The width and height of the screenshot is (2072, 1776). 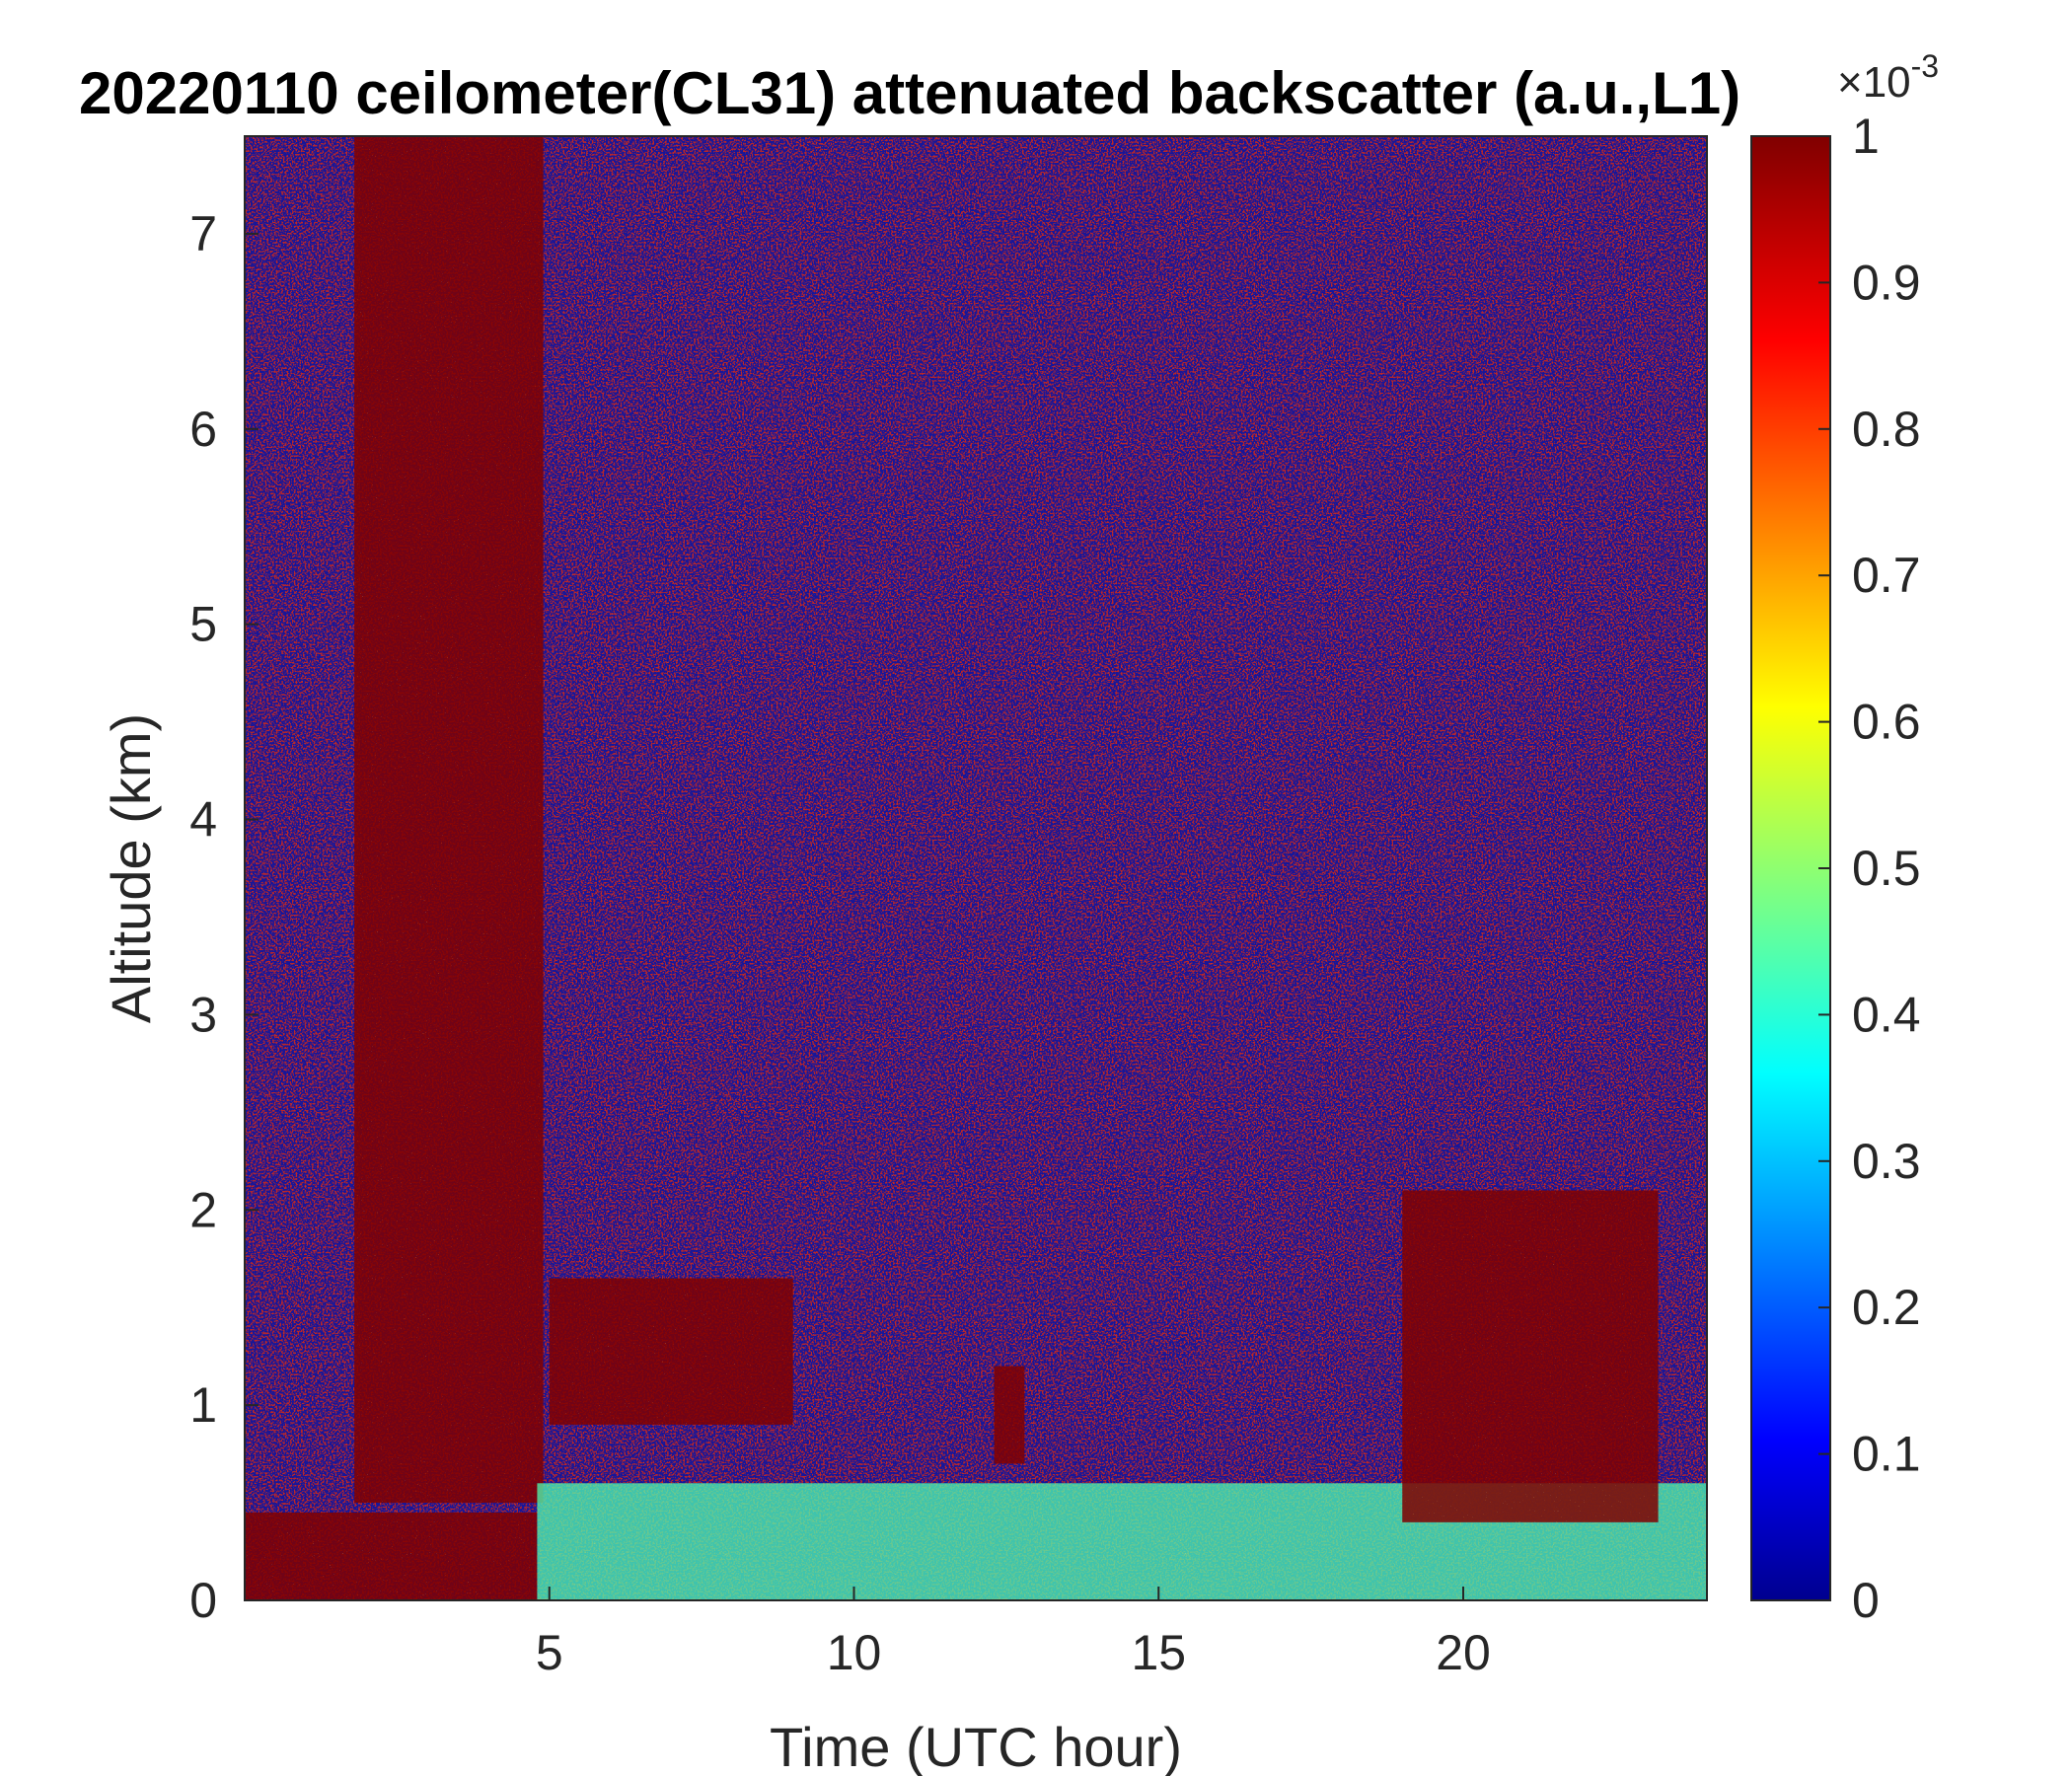 What do you see at coordinates (550, 1653) in the screenshot?
I see `x-tick-label: 5` at bounding box center [550, 1653].